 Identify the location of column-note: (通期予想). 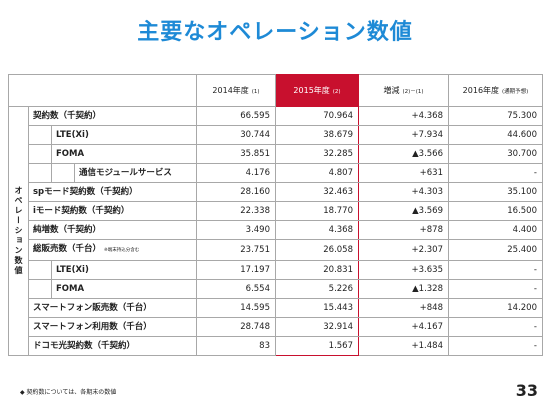
(515, 92).